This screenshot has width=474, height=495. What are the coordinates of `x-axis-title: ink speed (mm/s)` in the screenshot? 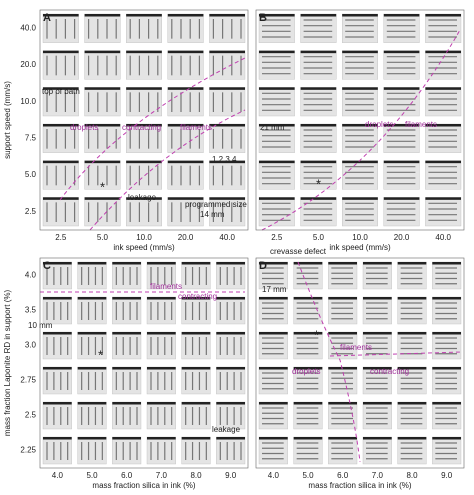 It's located at (360, 247).